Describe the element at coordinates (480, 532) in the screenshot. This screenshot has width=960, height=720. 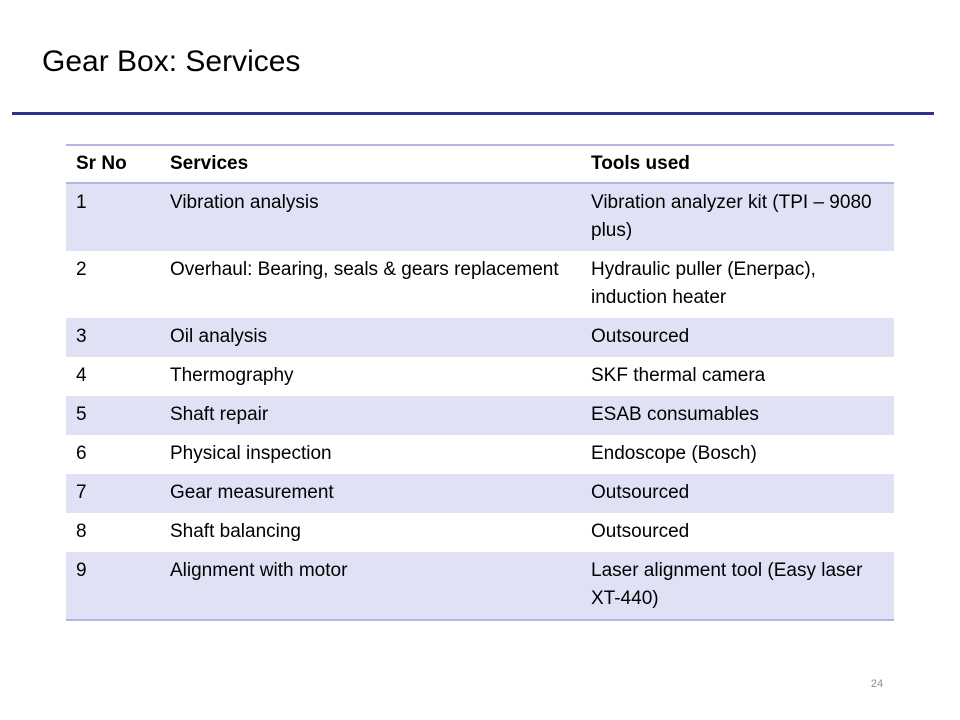
I see `table-row: 8 Shaft balancing Outsourced` at that location.